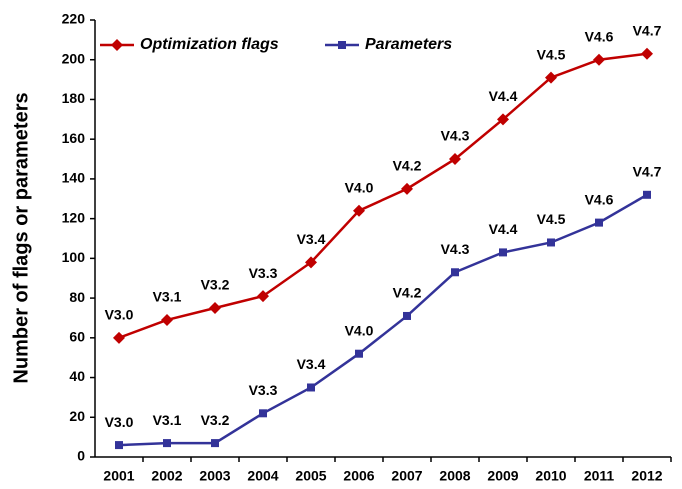 This screenshot has width=682, height=489. What do you see at coordinates (166, 476) in the screenshot?
I see `x-tick-label: 2002` at bounding box center [166, 476].